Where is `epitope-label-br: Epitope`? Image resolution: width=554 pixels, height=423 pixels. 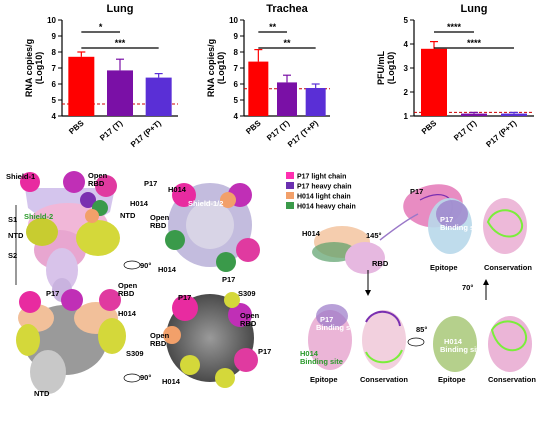
epitope-label-br: Epitope is located at coordinates (452, 379).